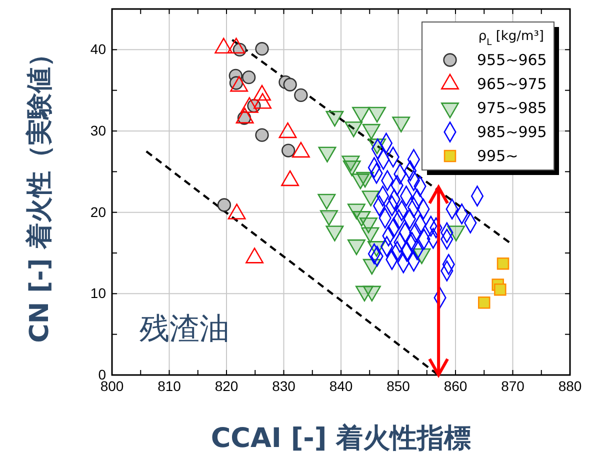  What do you see at coordinates (98, 293) in the screenshot?
I see `y-tick-label: 10` at bounding box center [98, 293].